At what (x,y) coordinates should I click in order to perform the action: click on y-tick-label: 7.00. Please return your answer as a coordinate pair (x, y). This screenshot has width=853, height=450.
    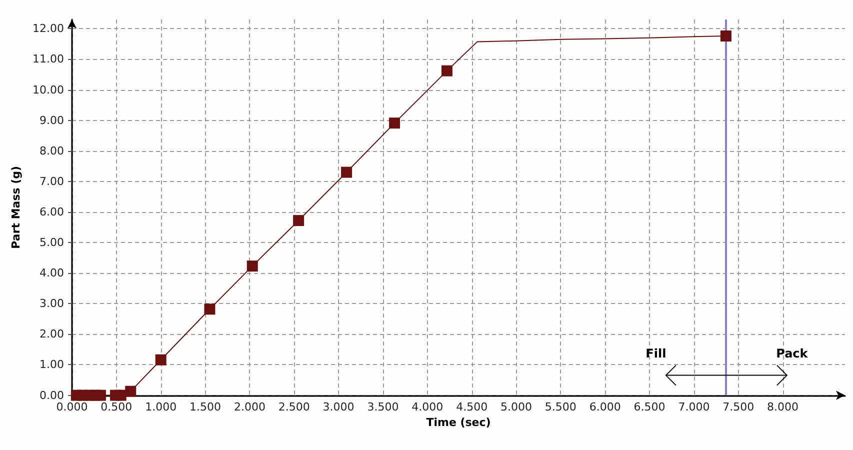
    Looking at the image, I should click on (52, 181).